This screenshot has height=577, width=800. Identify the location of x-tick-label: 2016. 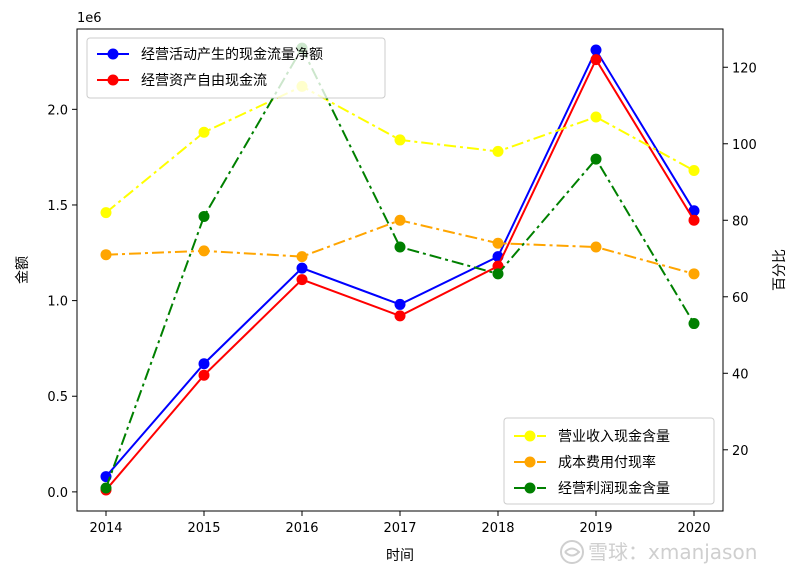
(301, 528).